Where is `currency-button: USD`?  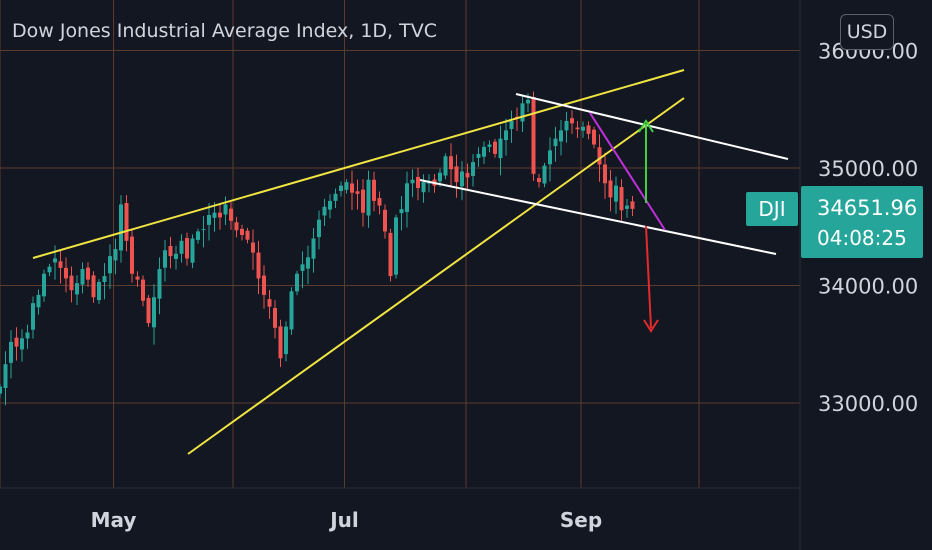 currency-button: USD is located at coordinates (867, 32).